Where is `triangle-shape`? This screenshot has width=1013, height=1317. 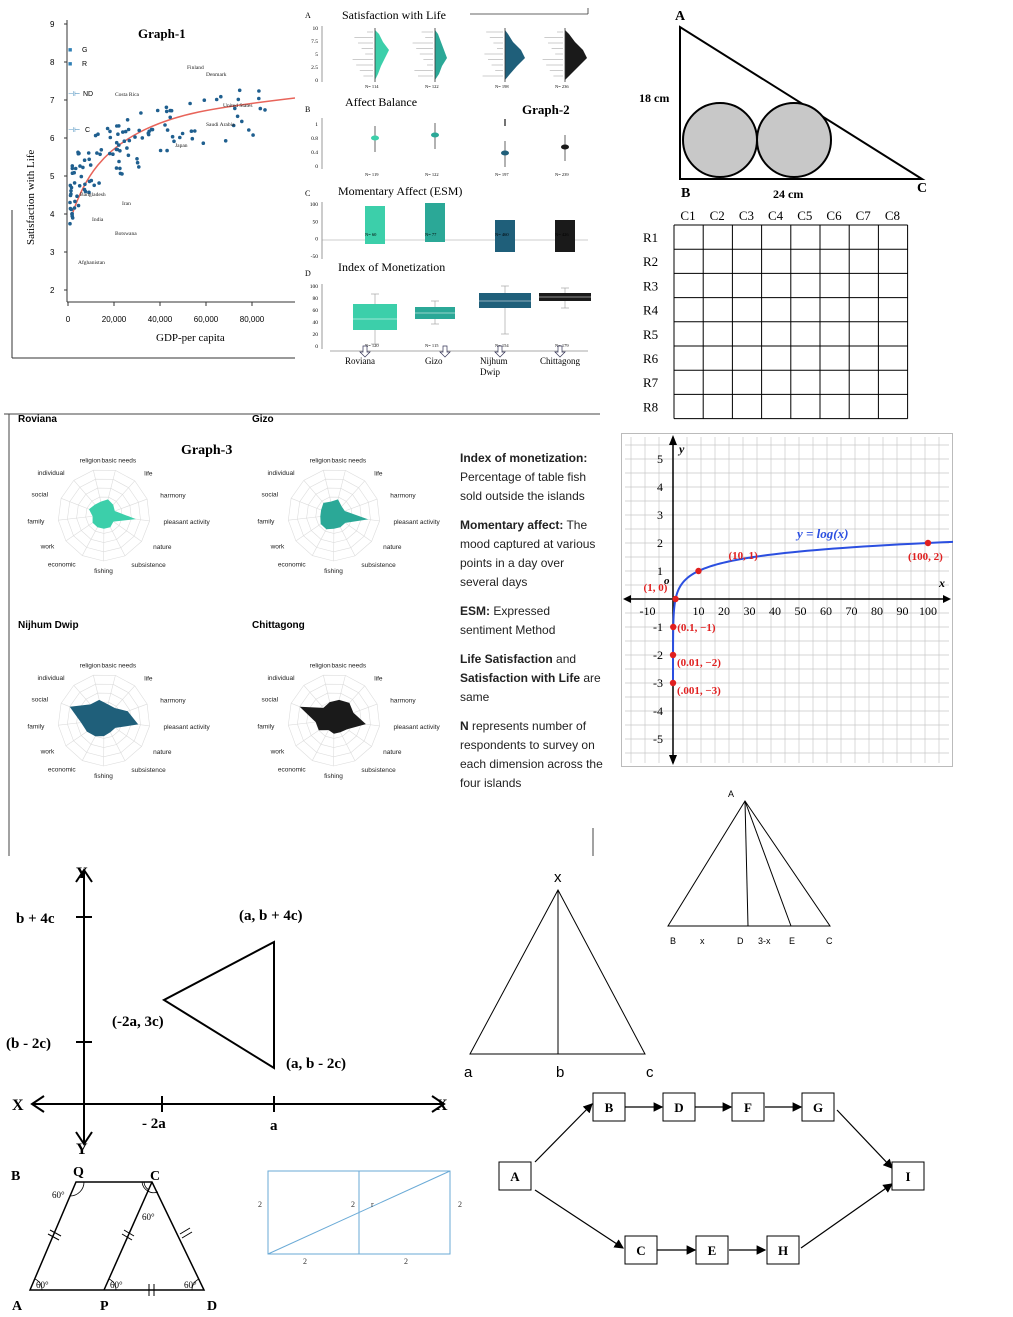 triangle-shape is located at coordinates (218, 1005).